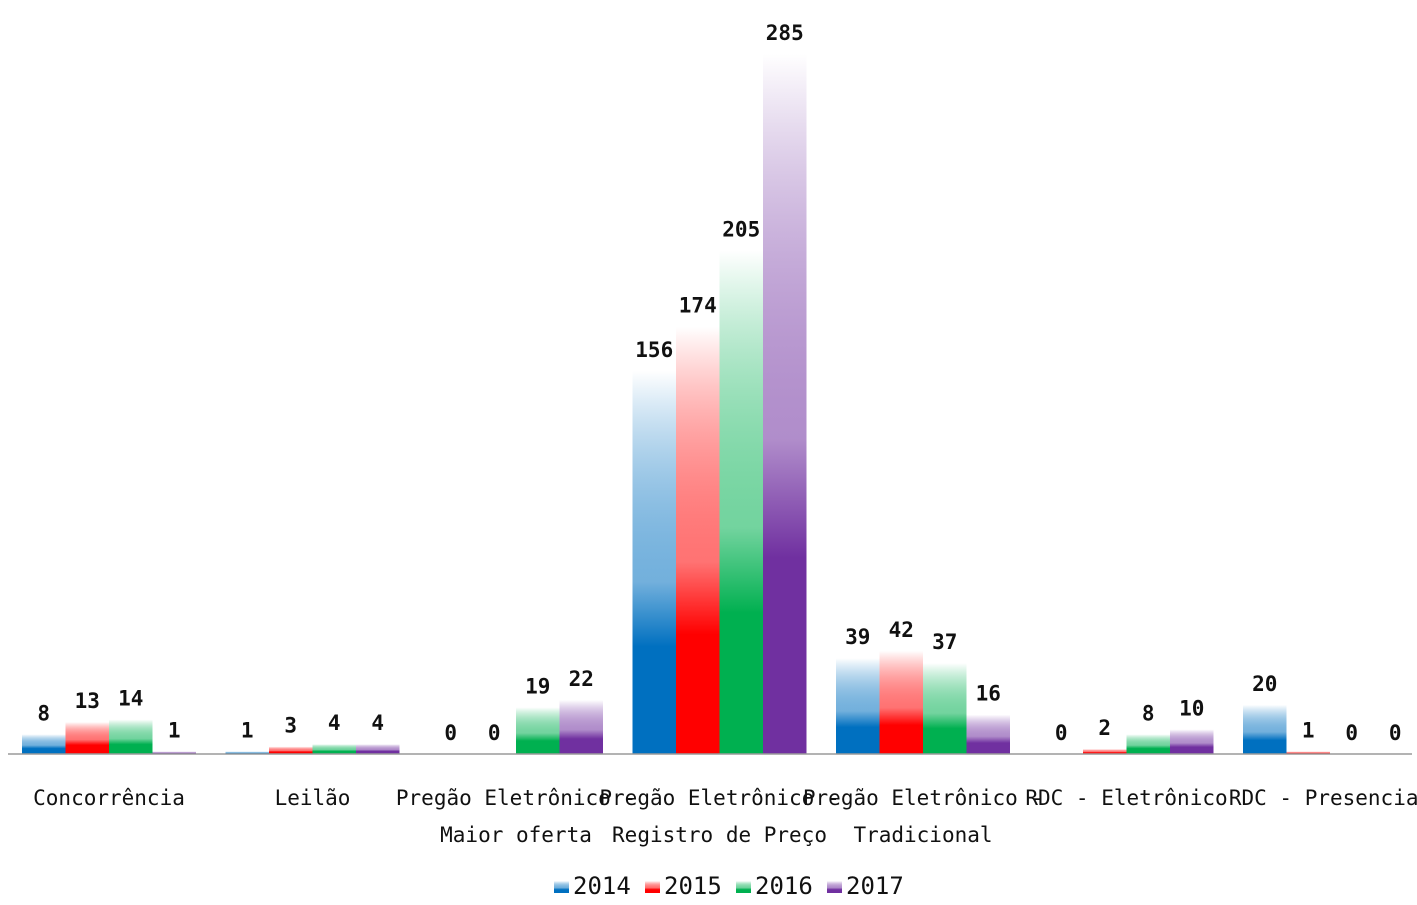  I want to click on category-label: Maior oferta, so click(516, 835).